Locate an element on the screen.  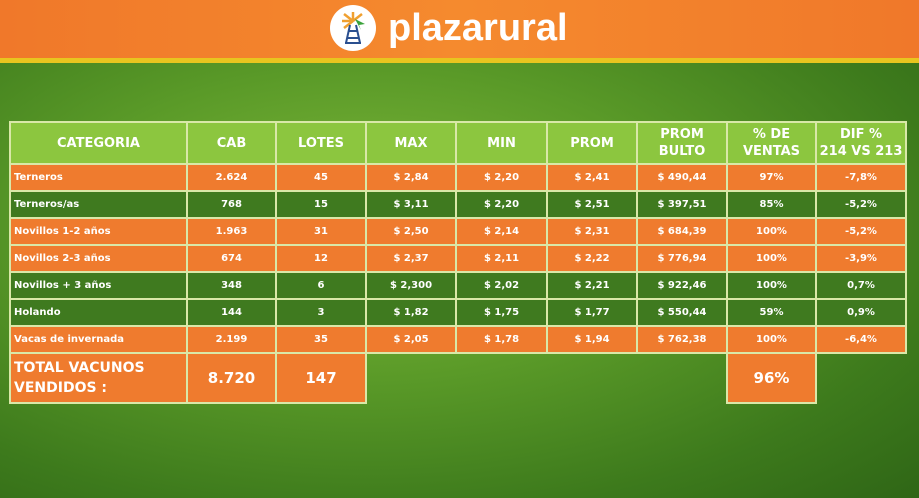
header-bar is located at coordinates (459, 29).